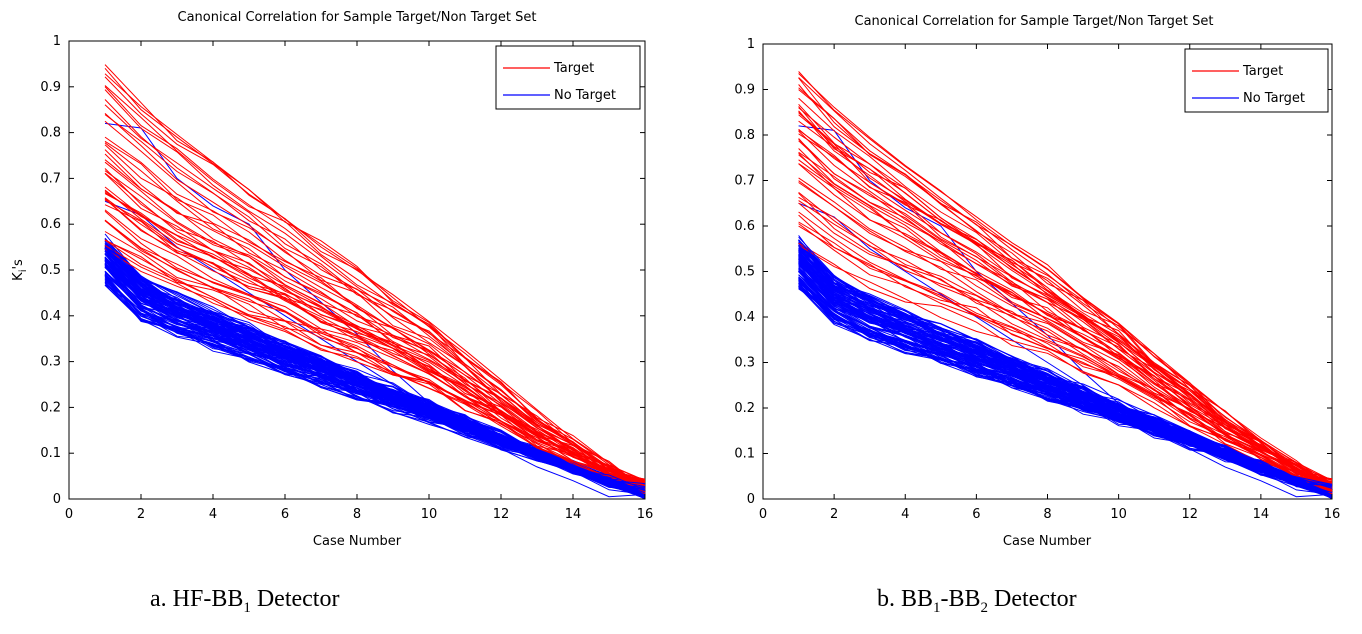  Describe the element at coordinates (197, 599) in the screenshot. I see `caption-a-prefix: a. HF-BB` at that location.